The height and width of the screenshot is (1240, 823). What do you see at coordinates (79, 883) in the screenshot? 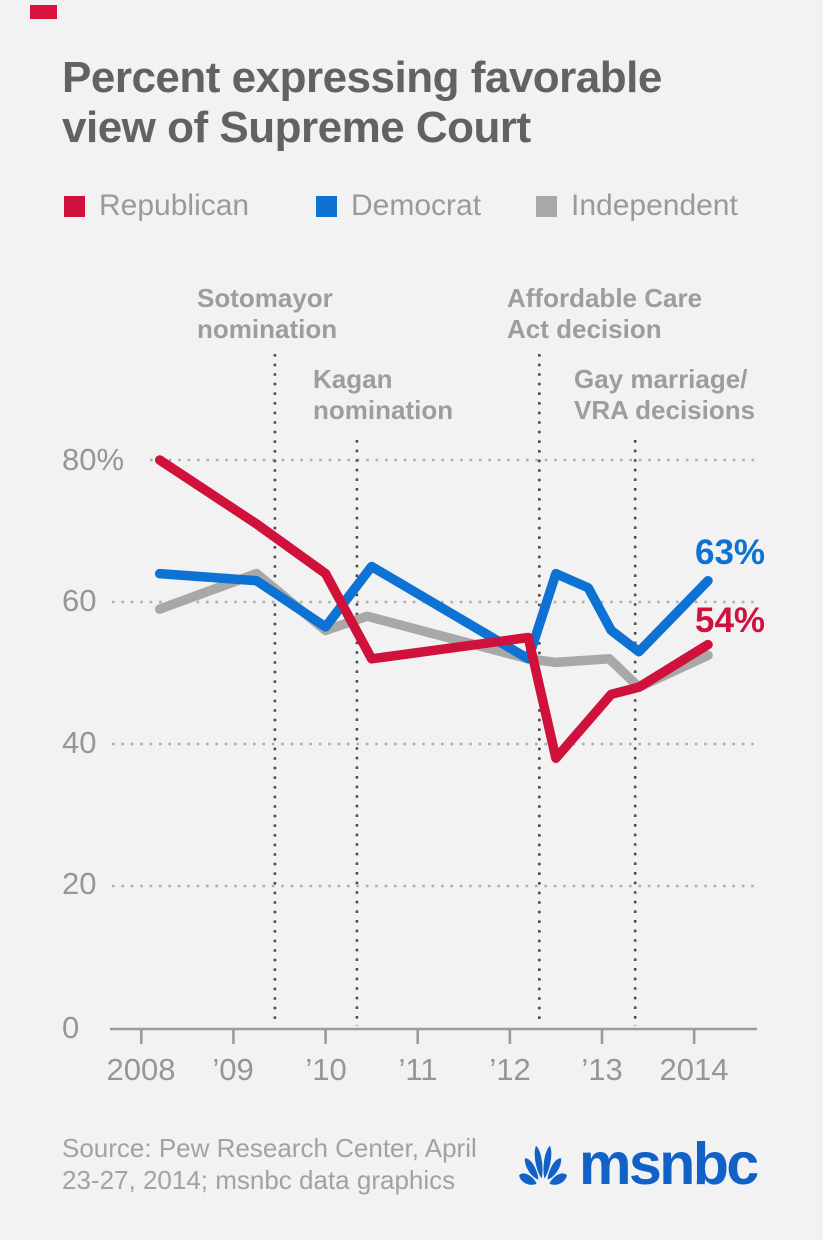
I see `y-axis-label-20: 20` at bounding box center [79, 883].